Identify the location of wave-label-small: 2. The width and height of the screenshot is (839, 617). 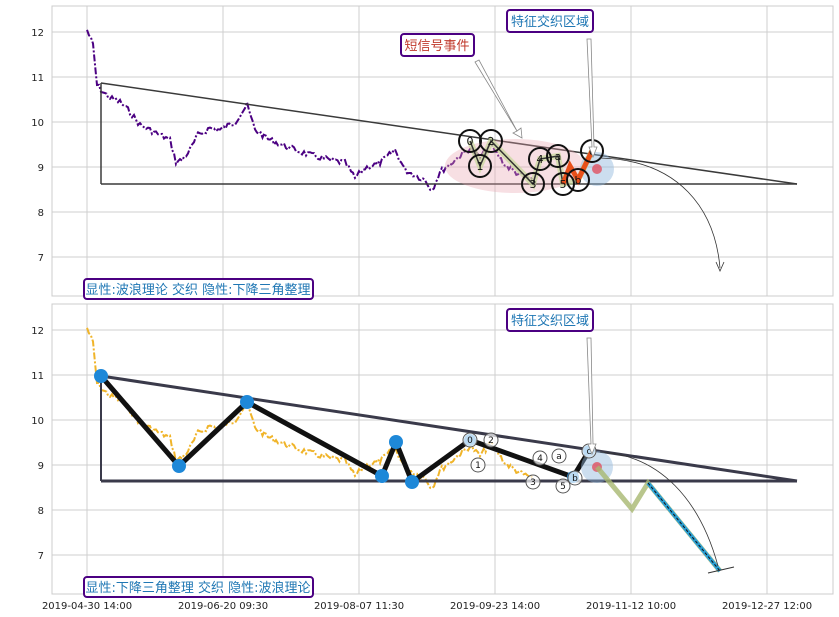
(491, 441).